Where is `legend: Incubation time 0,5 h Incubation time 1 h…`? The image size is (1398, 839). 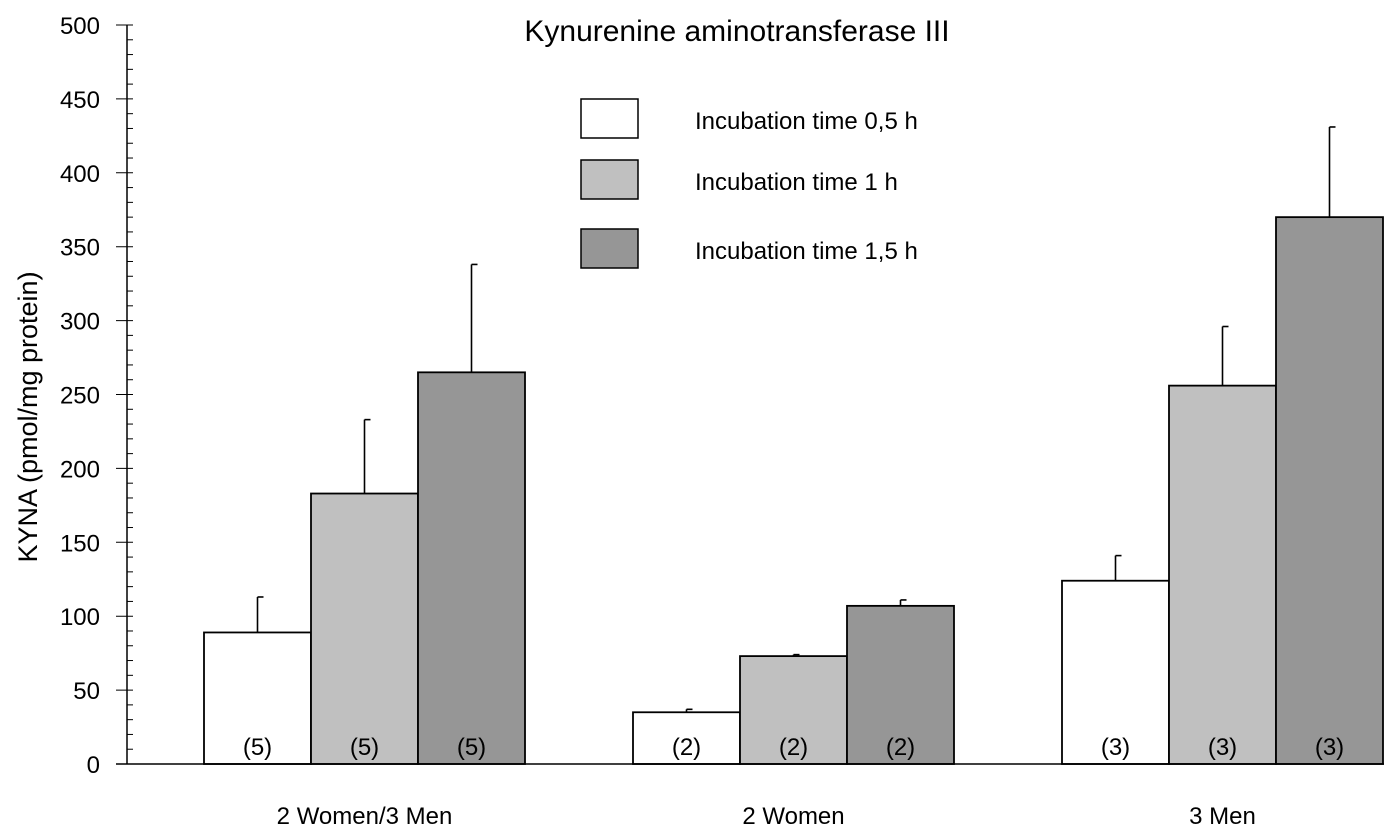
legend: Incubation time 0,5 h Incubation time 1 h… is located at coordinates (749, 183).